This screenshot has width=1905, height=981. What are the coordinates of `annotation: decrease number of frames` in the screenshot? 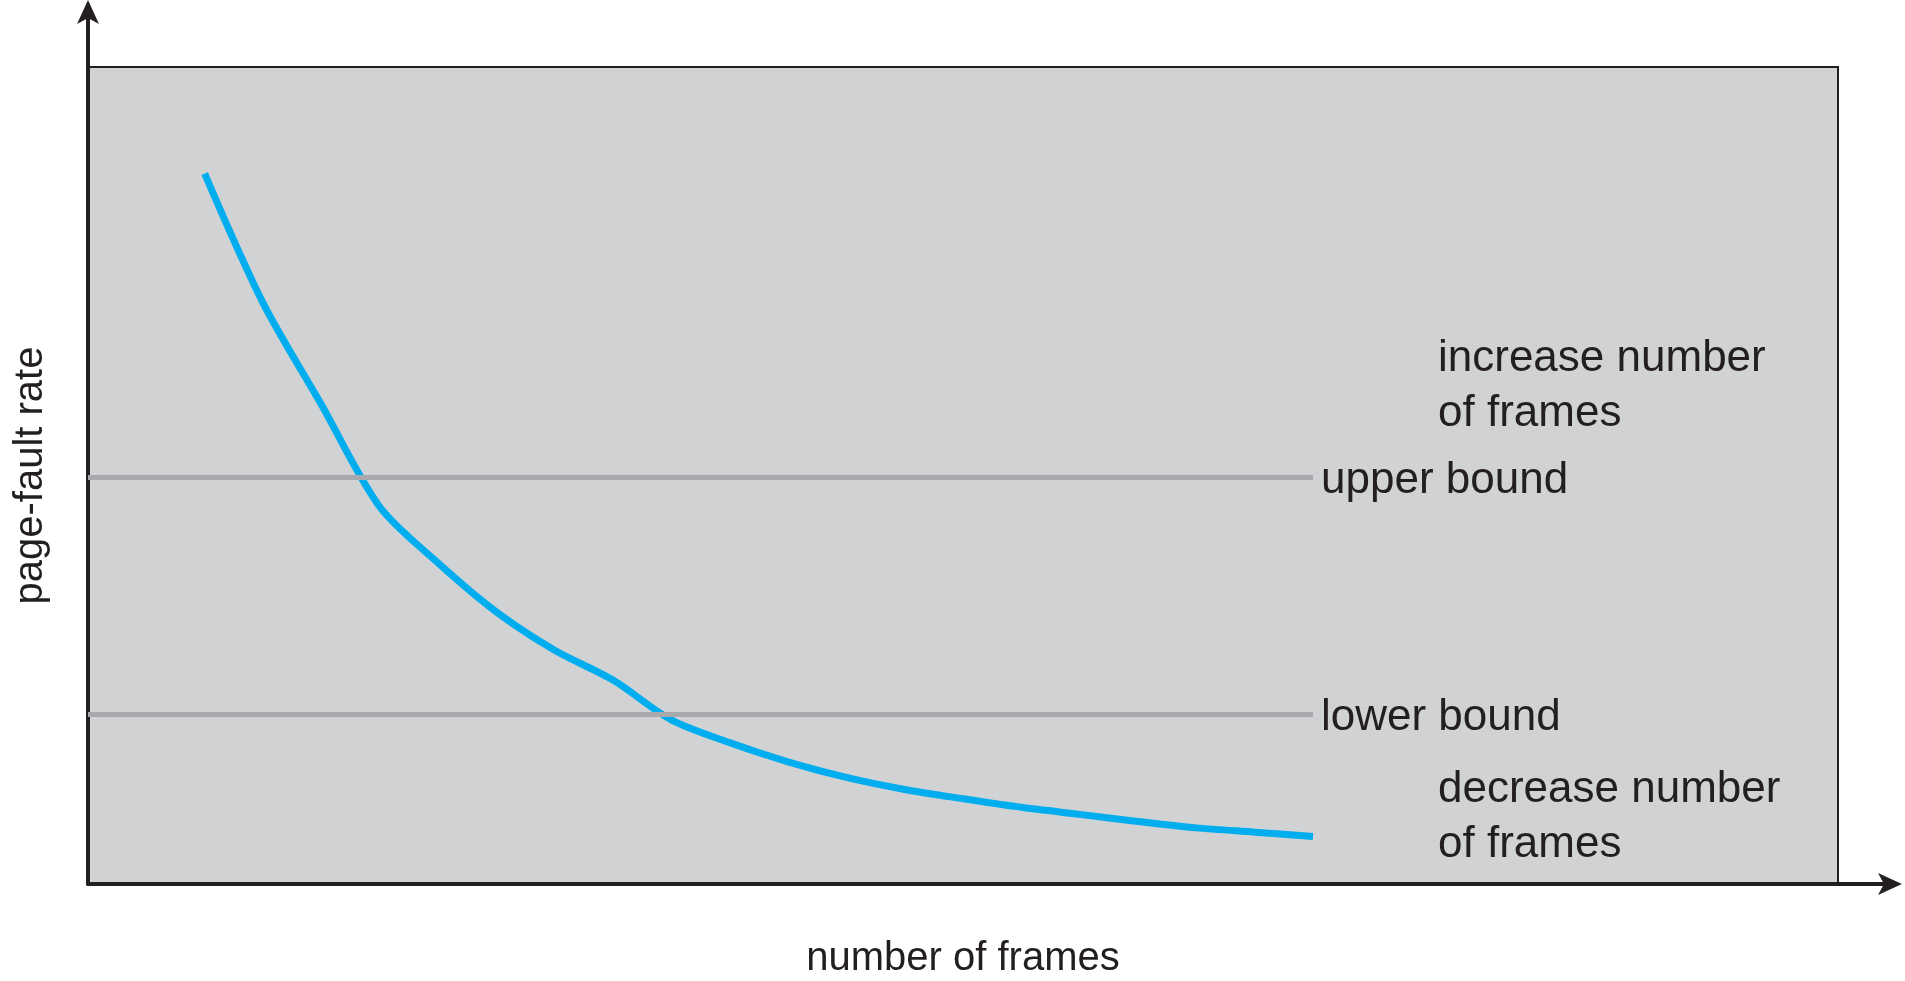 It's located at (1615, 814).